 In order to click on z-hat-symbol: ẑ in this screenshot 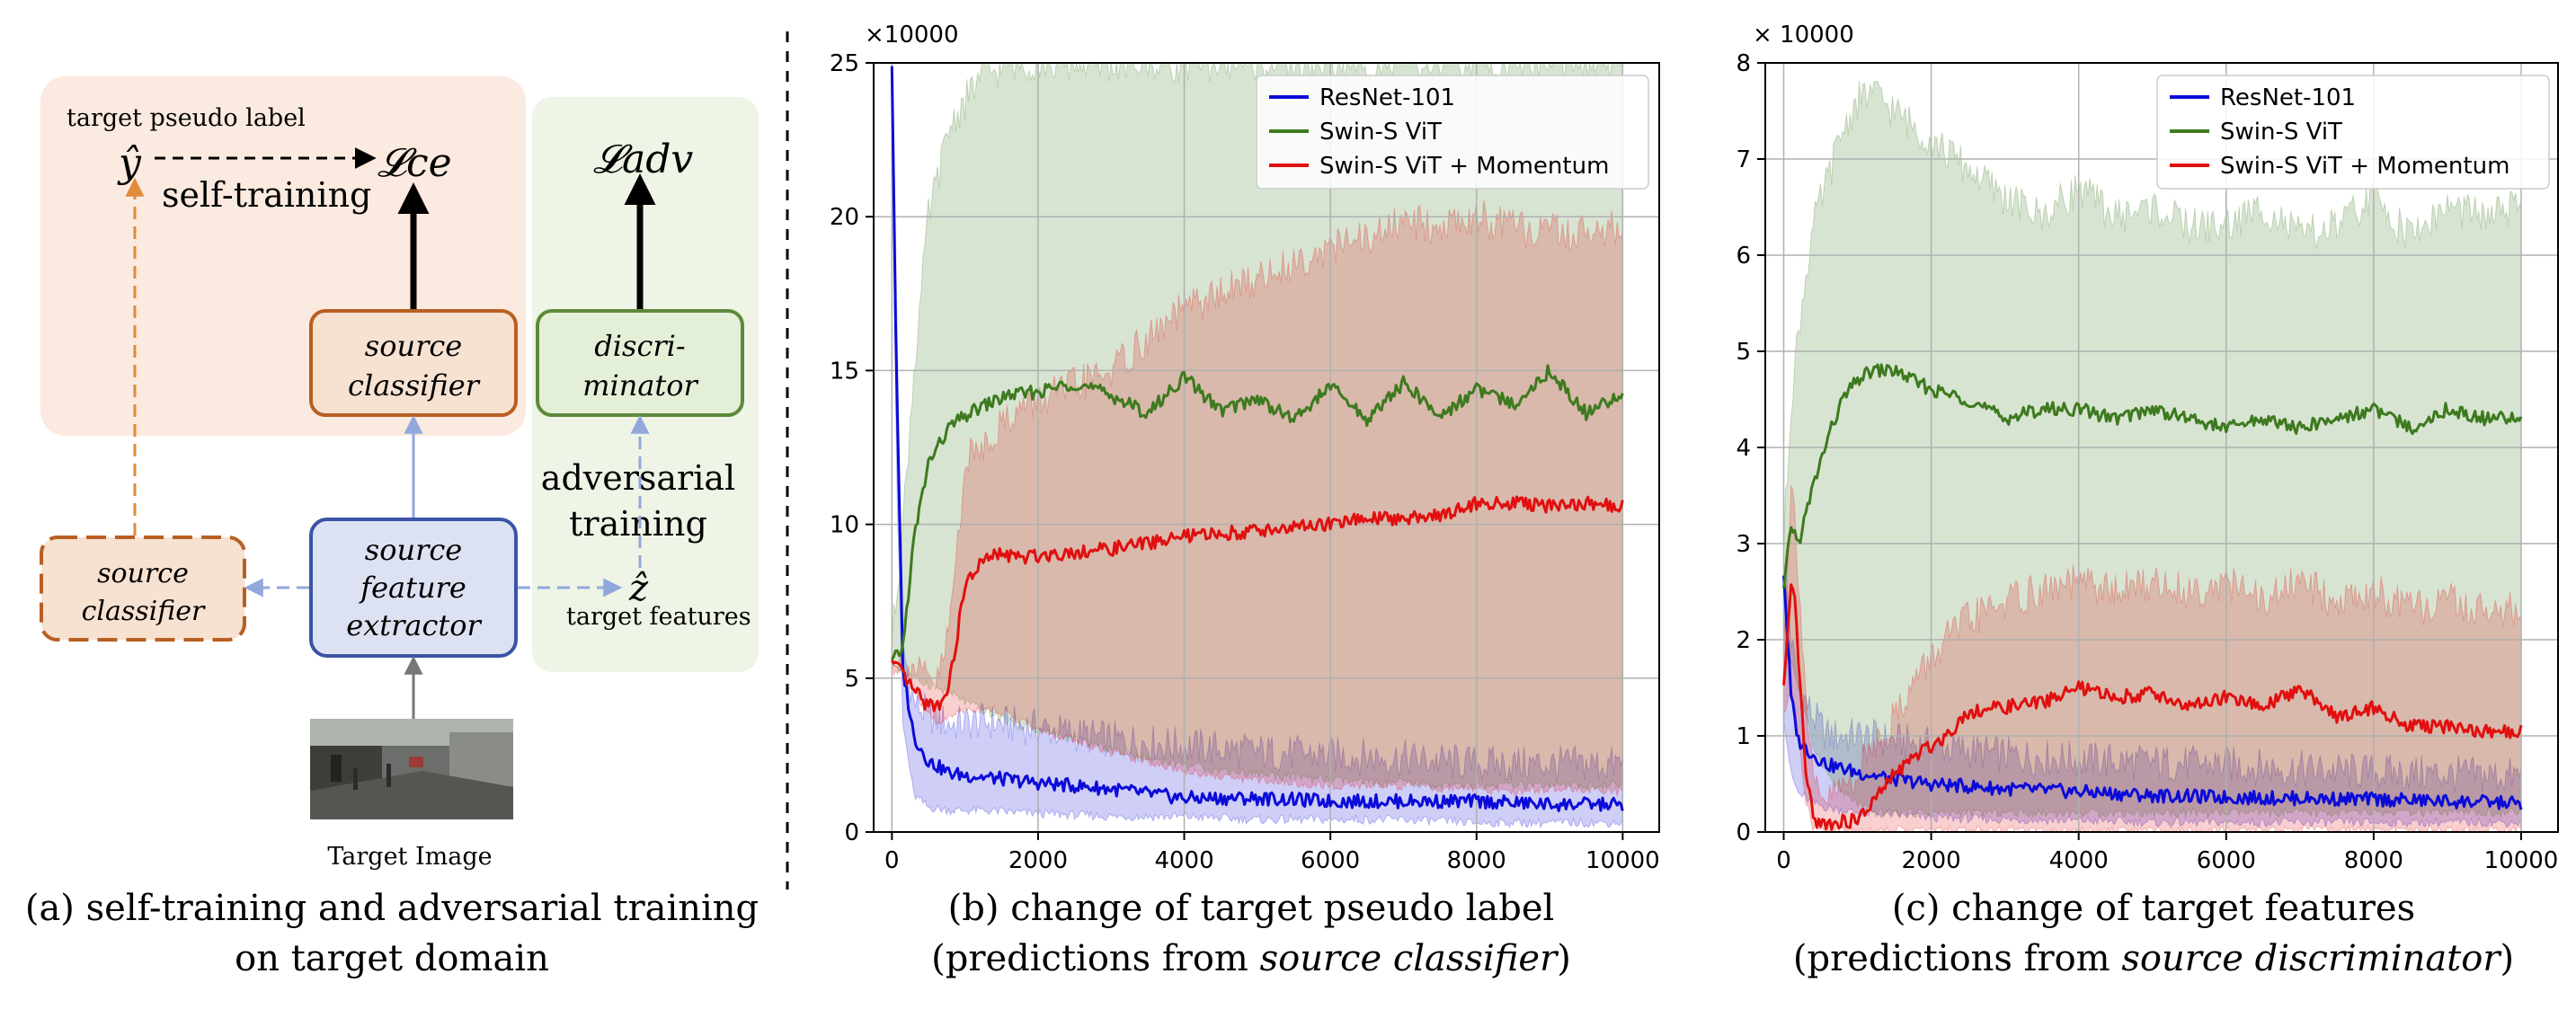, I will do `click(638, 588)`.